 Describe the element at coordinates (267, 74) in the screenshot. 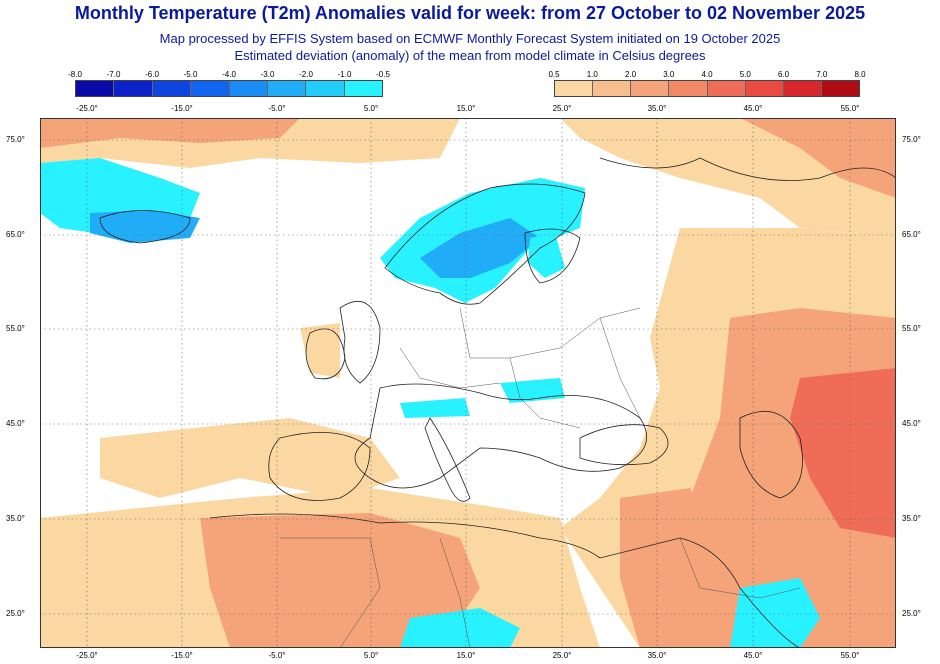

I see `legend-label: -3.0` at that location.